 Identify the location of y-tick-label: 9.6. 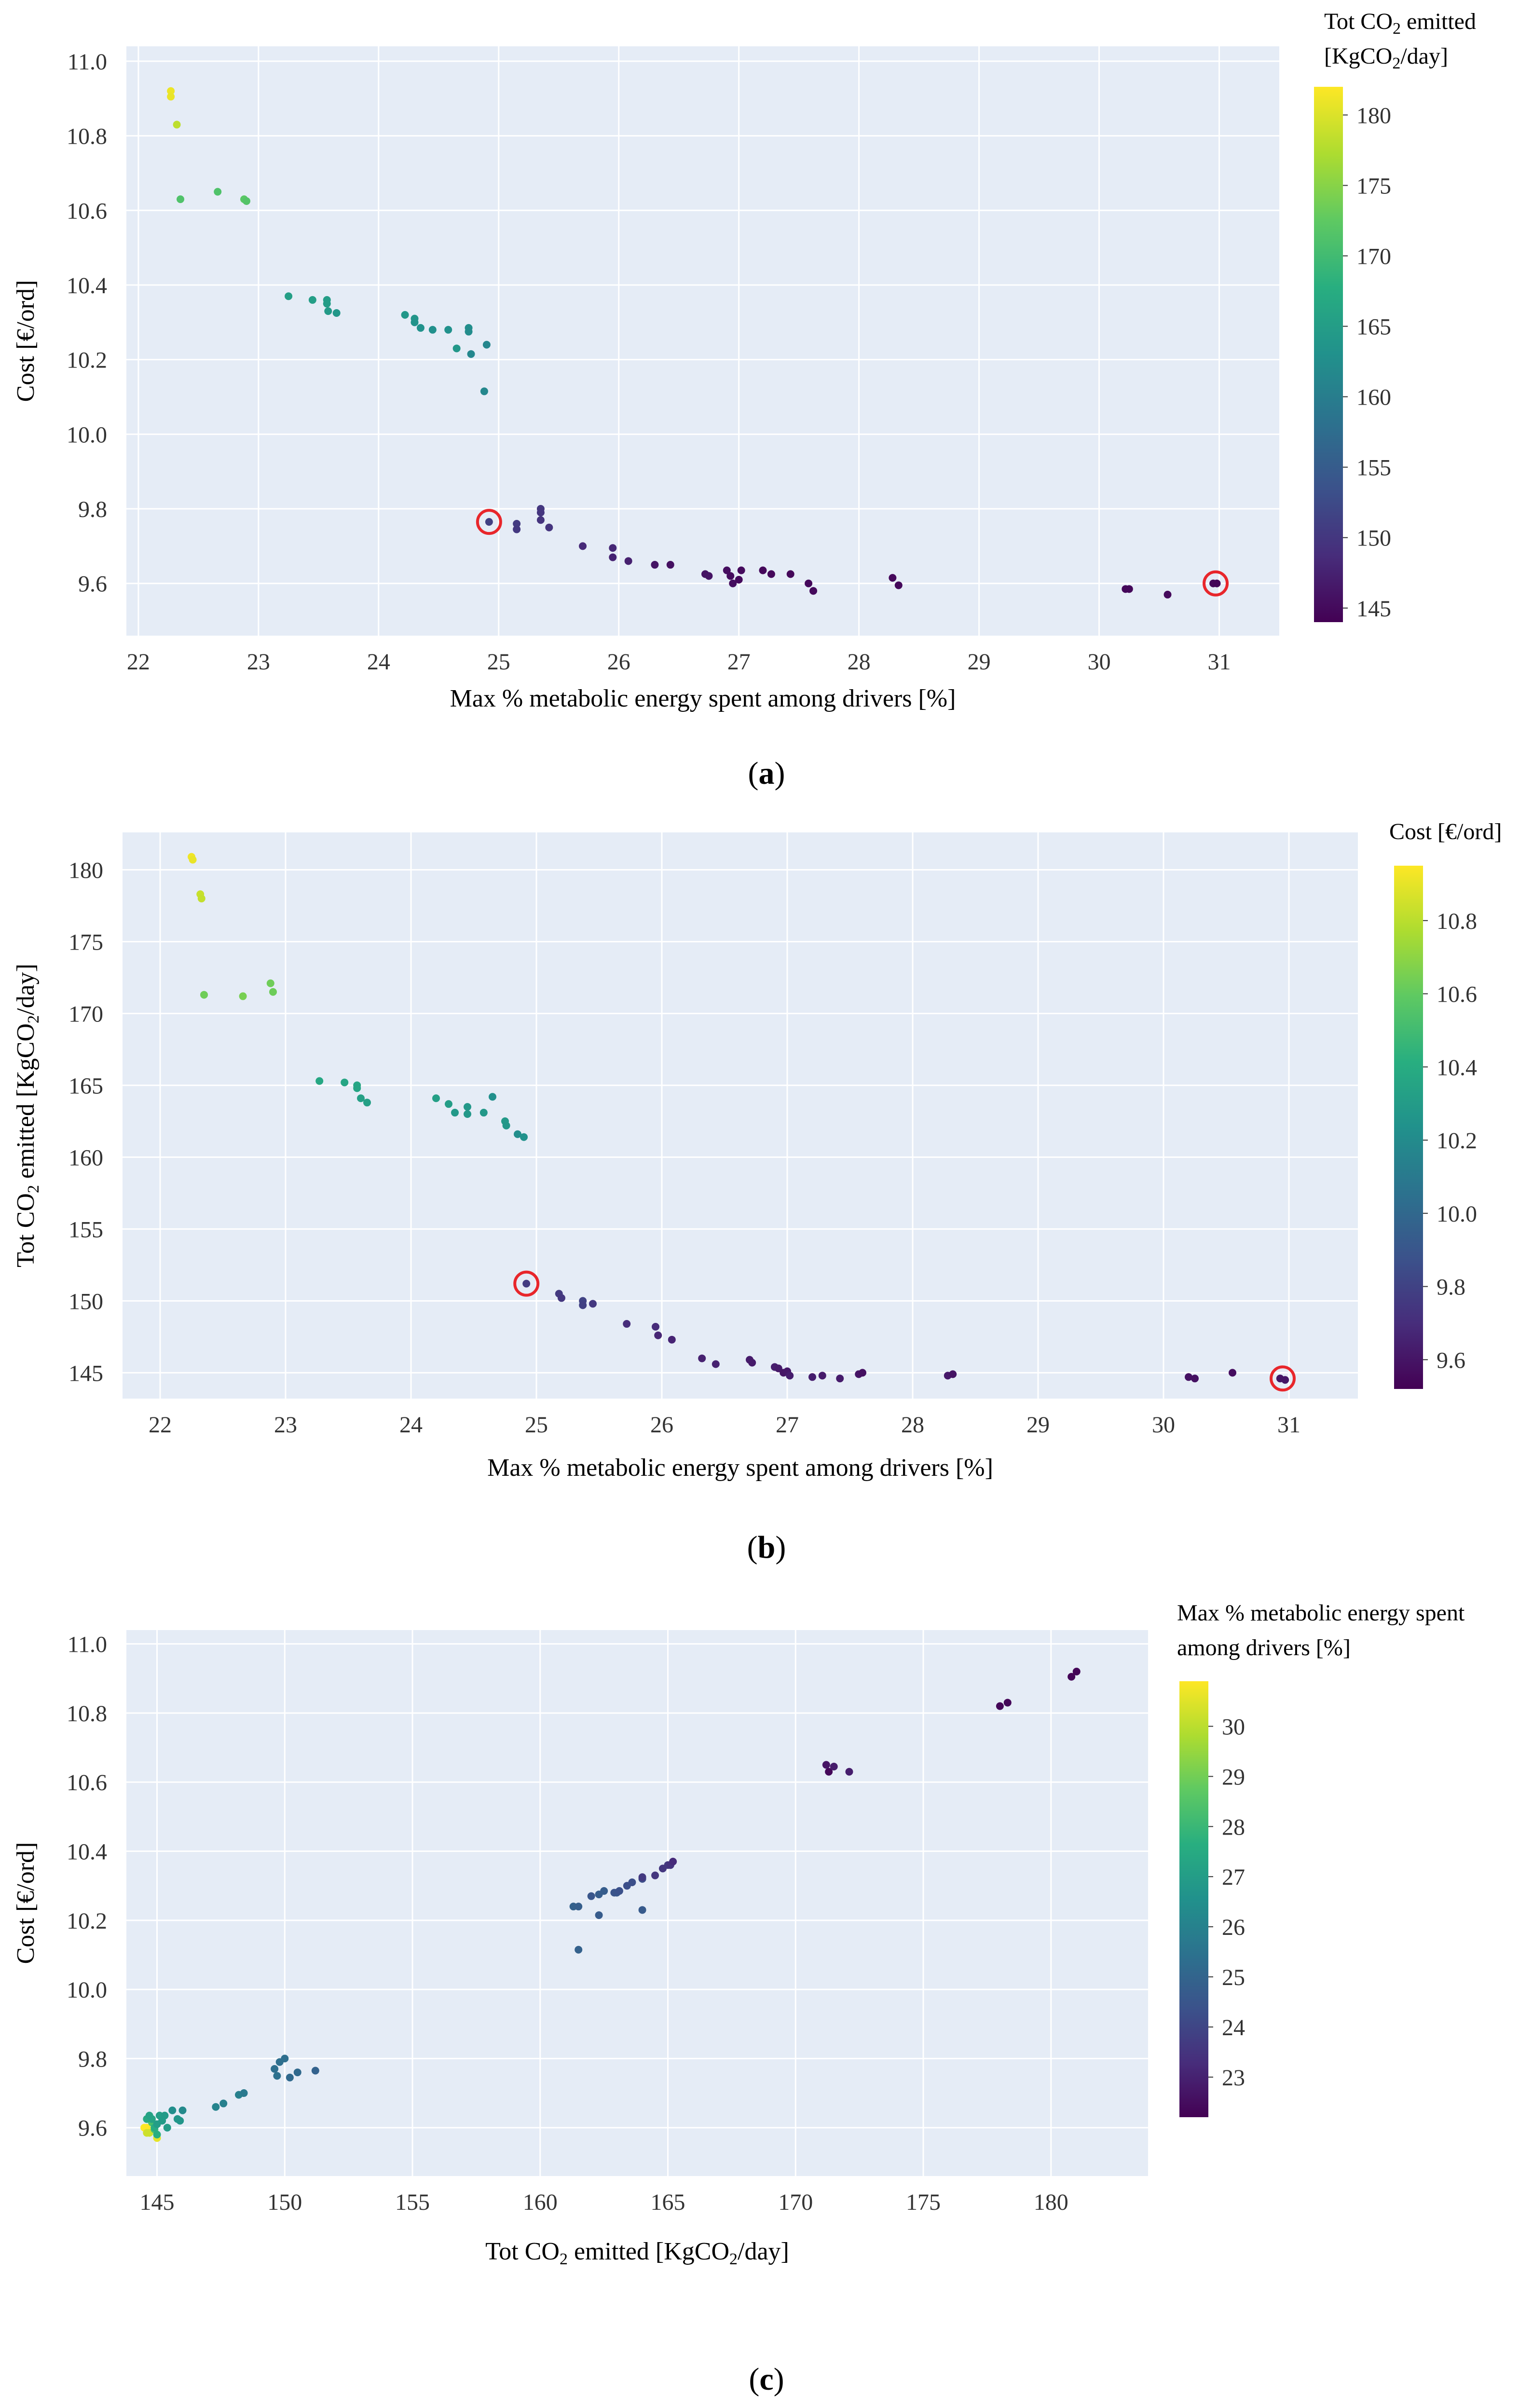
(92, 584).